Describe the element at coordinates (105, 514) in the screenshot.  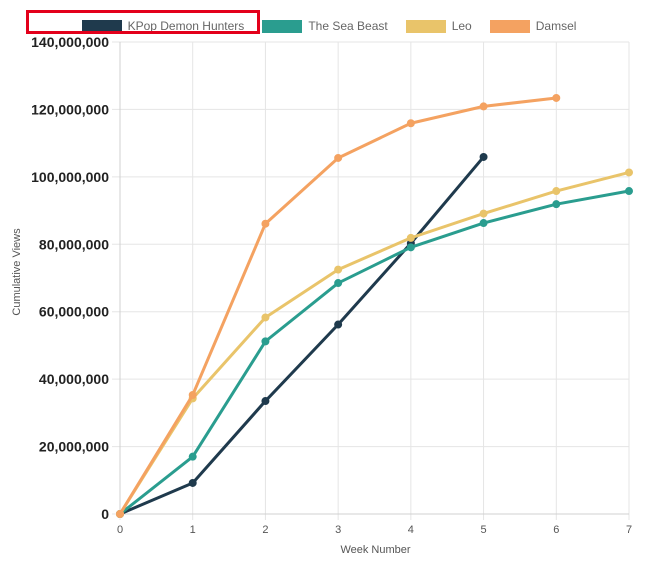
I see `y-tick-label: 0` at that location.